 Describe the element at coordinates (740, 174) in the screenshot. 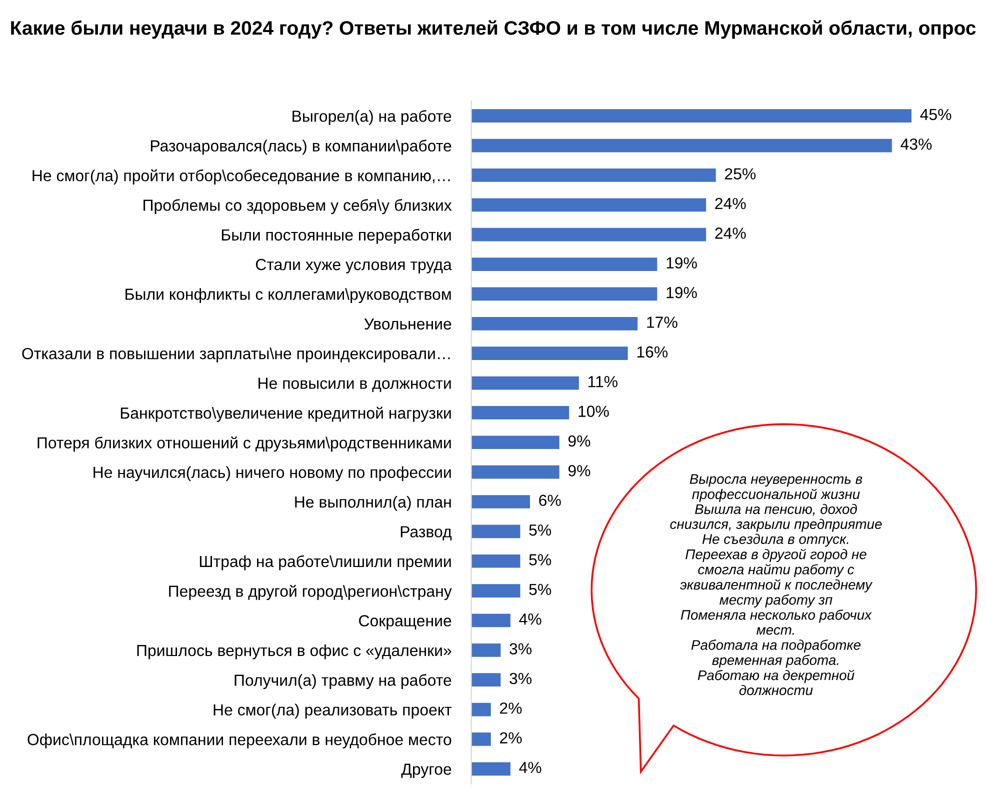

I see `data-label: 25%` at that location.